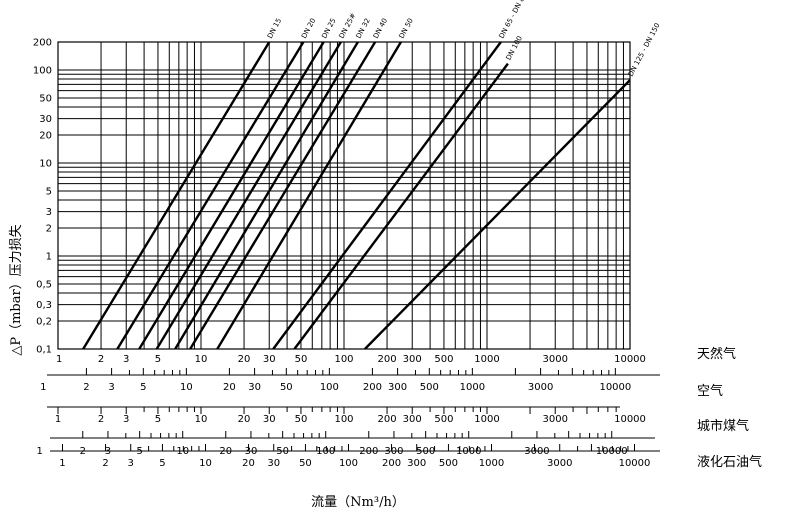  What do you see at coordinates (412, 359) in the screenshot?
I see `x-tick-label: 300` at bounding box center [412, 359].